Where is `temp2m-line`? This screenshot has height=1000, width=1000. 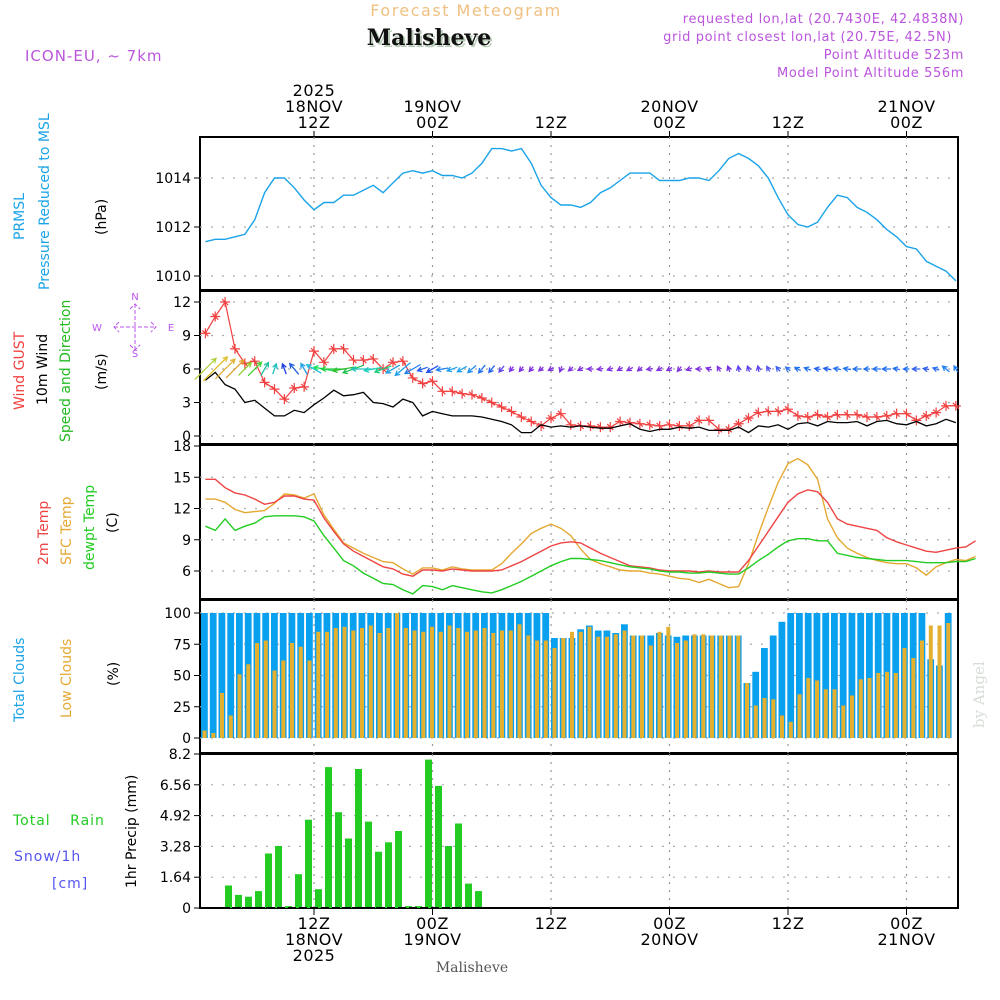
temp2m-line is located at coordinates (590, 527).